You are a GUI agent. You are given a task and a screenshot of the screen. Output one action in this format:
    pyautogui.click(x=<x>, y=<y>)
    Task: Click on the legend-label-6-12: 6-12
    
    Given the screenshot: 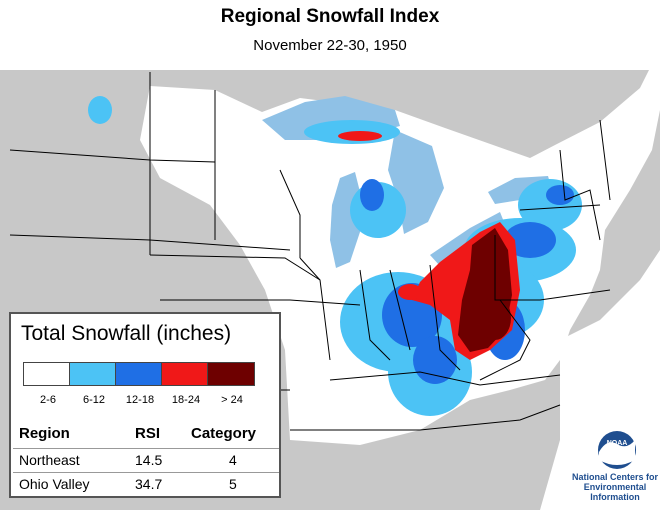 What is the action you would take?
    pyautogui.click(x=94, y=400)
    